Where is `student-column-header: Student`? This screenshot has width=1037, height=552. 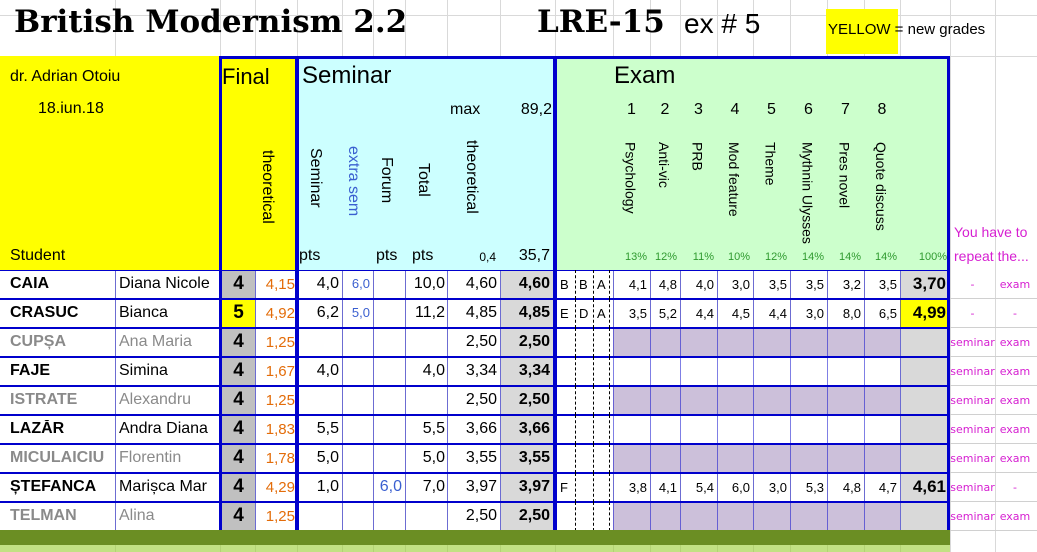 student-column-header: Student is located at coordinates (38, 255).